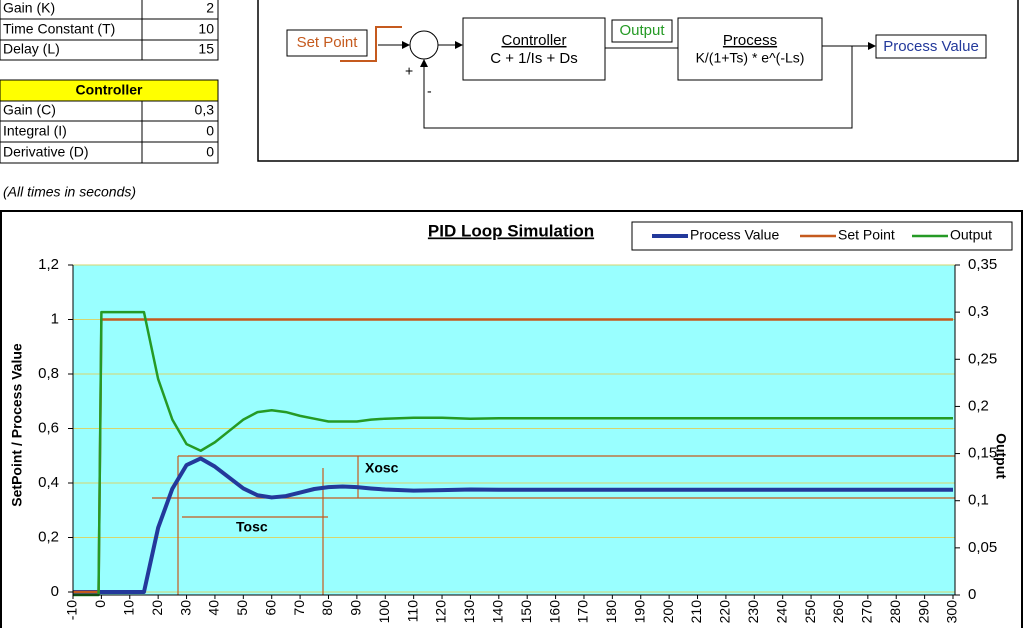  What do you see at coordinates (554, 612) in the screenshot?
I see `x-tick-label: 160` at bounding box center [554, 612].